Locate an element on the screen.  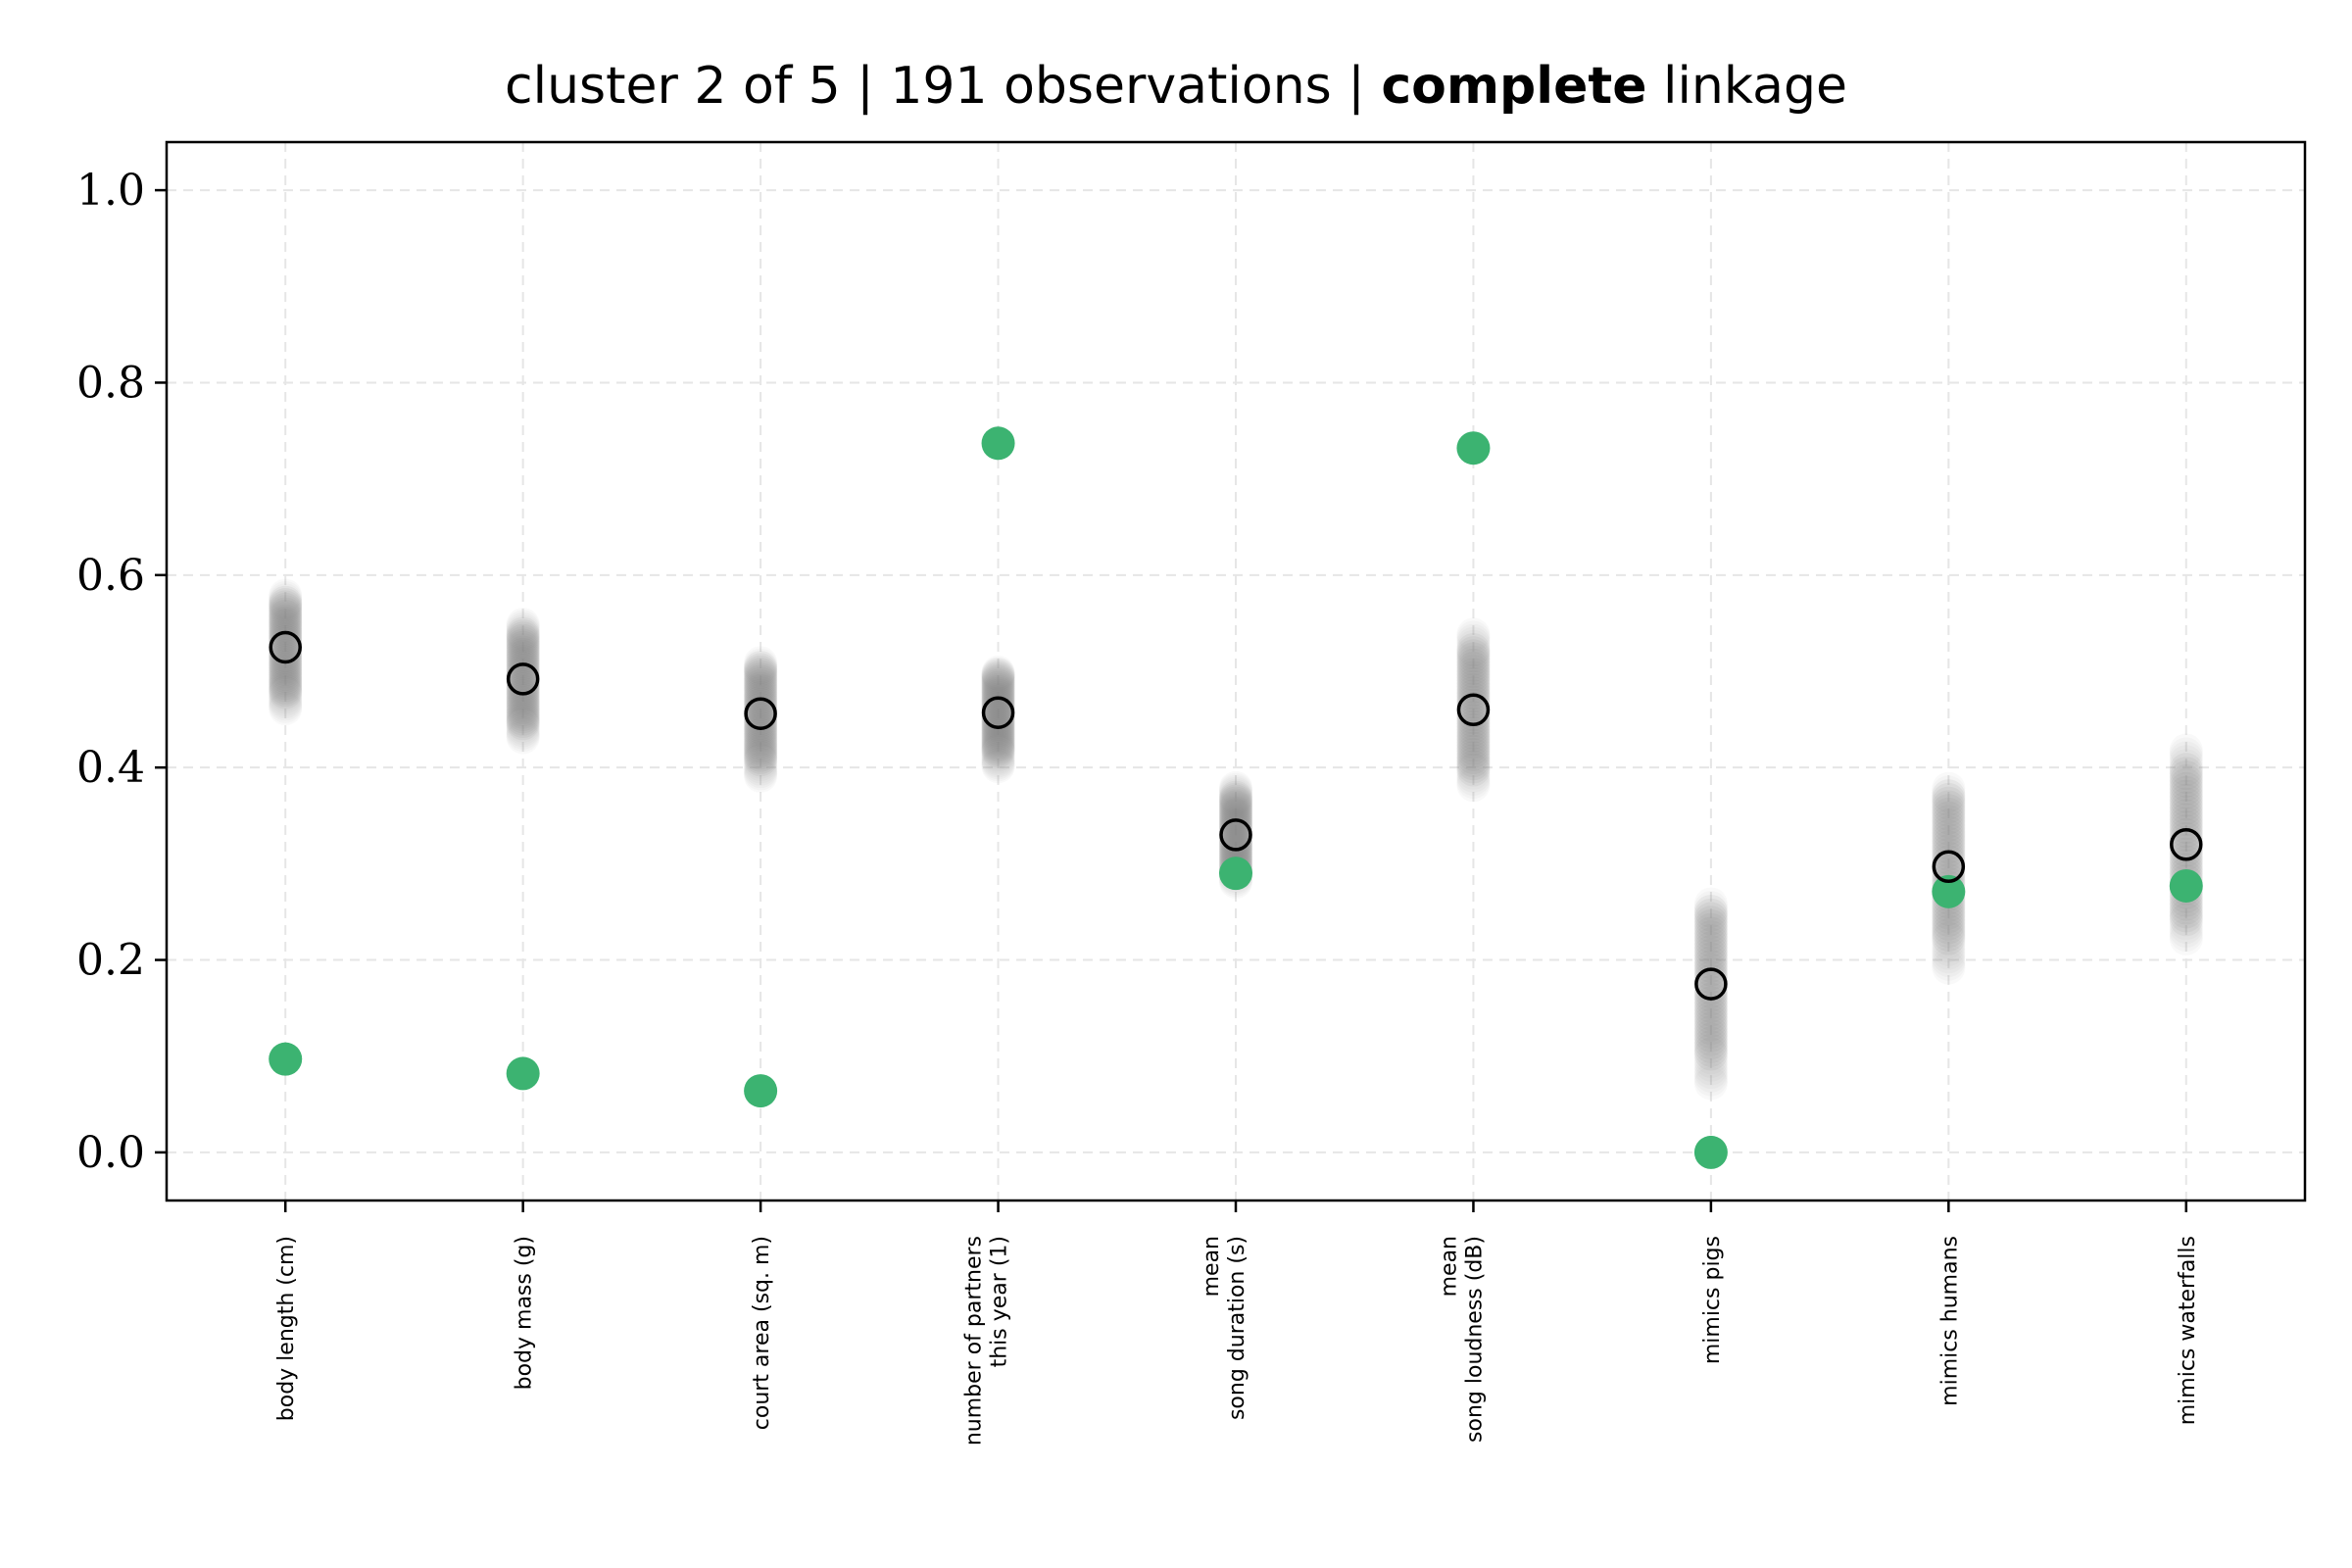
x-tick-label: meansong duration (s) is located at coordinates (1225, 1328).